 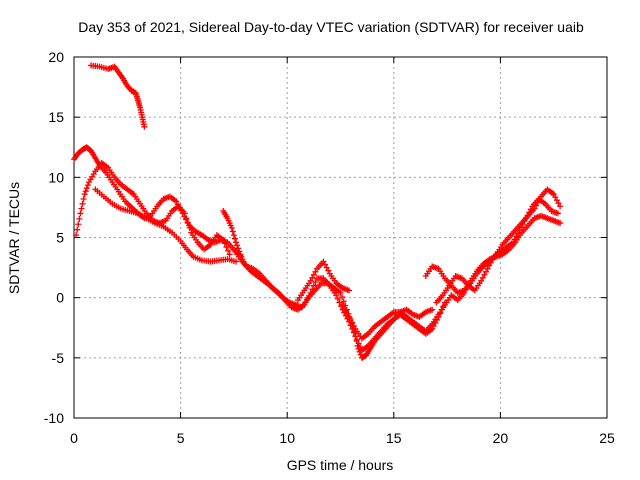 What do you see at coordinates (54, 418) in the screenshot?
I see `y-tick-label: -10` at bounding box center [54, 418].